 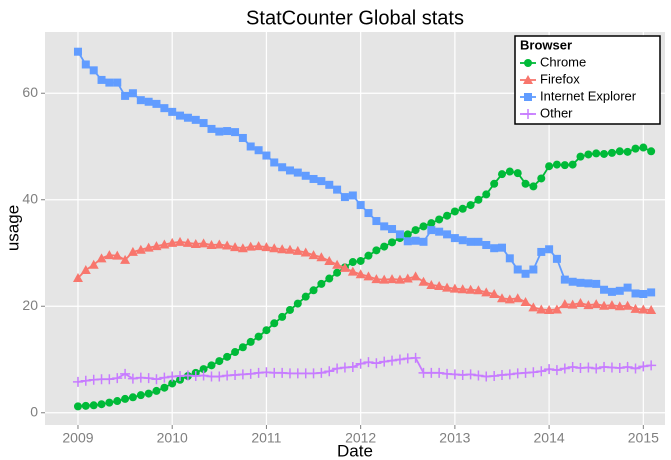 What do you see at coordinates (360, 438) in the screenshot?
I see `x-tick-label: 2012` at bounding box center [360, 438].